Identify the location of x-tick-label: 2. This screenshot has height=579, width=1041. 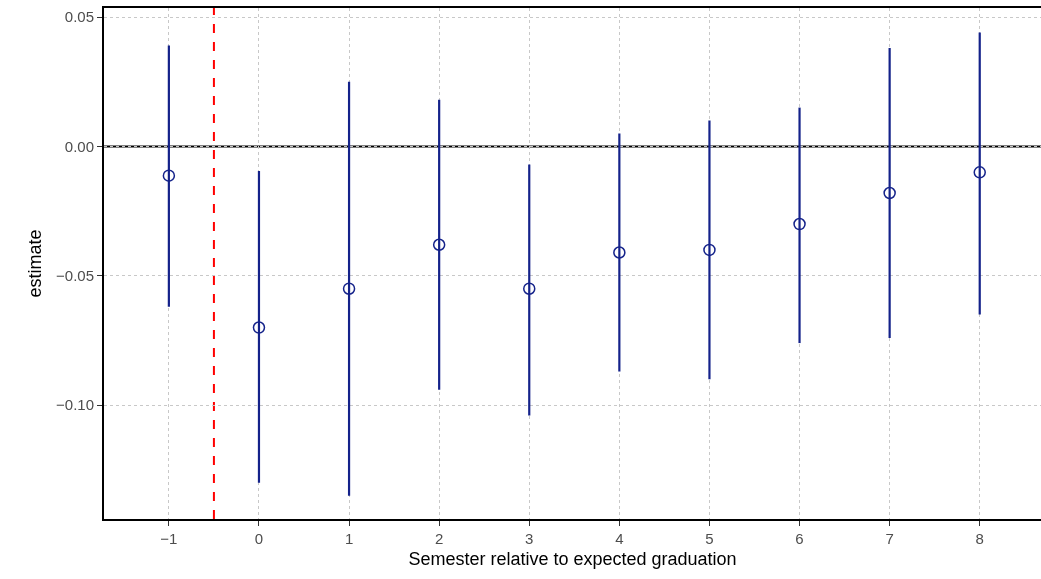
(439, 538).